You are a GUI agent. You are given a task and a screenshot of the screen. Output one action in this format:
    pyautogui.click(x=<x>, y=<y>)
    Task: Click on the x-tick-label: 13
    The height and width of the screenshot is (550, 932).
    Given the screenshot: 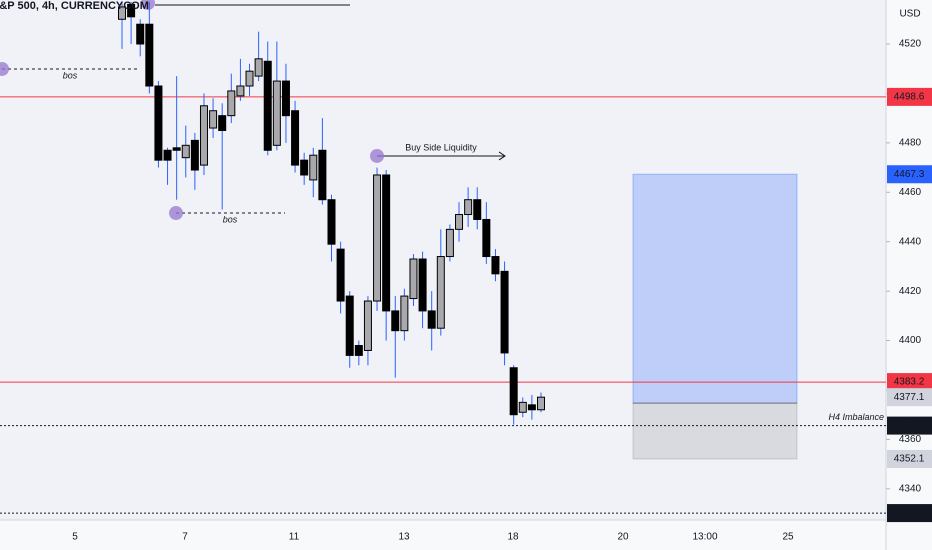 What is the action you would take?
    pyautogui.click(x=404, y=537)
    